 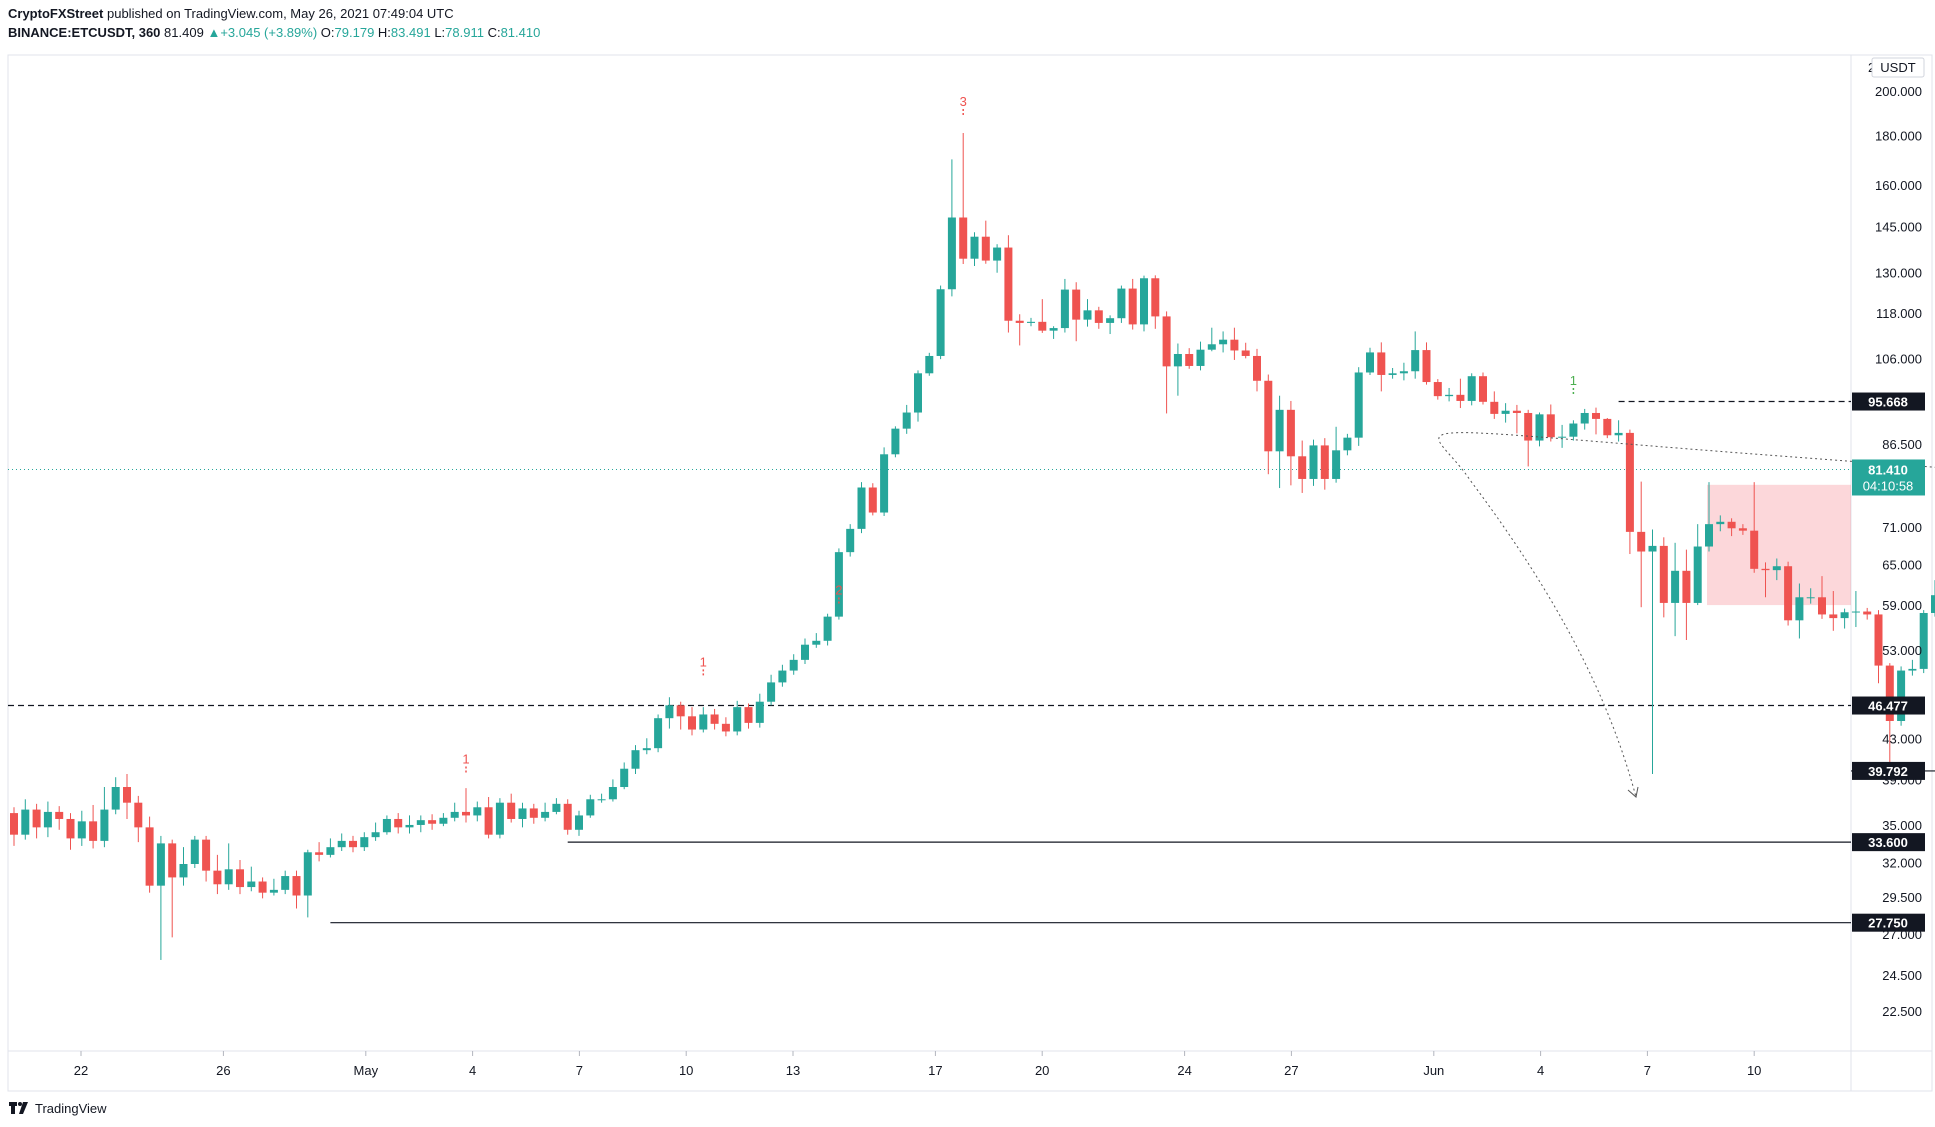 I want to click on price-tag-resistance-bg, so click(x=1888, y=401).